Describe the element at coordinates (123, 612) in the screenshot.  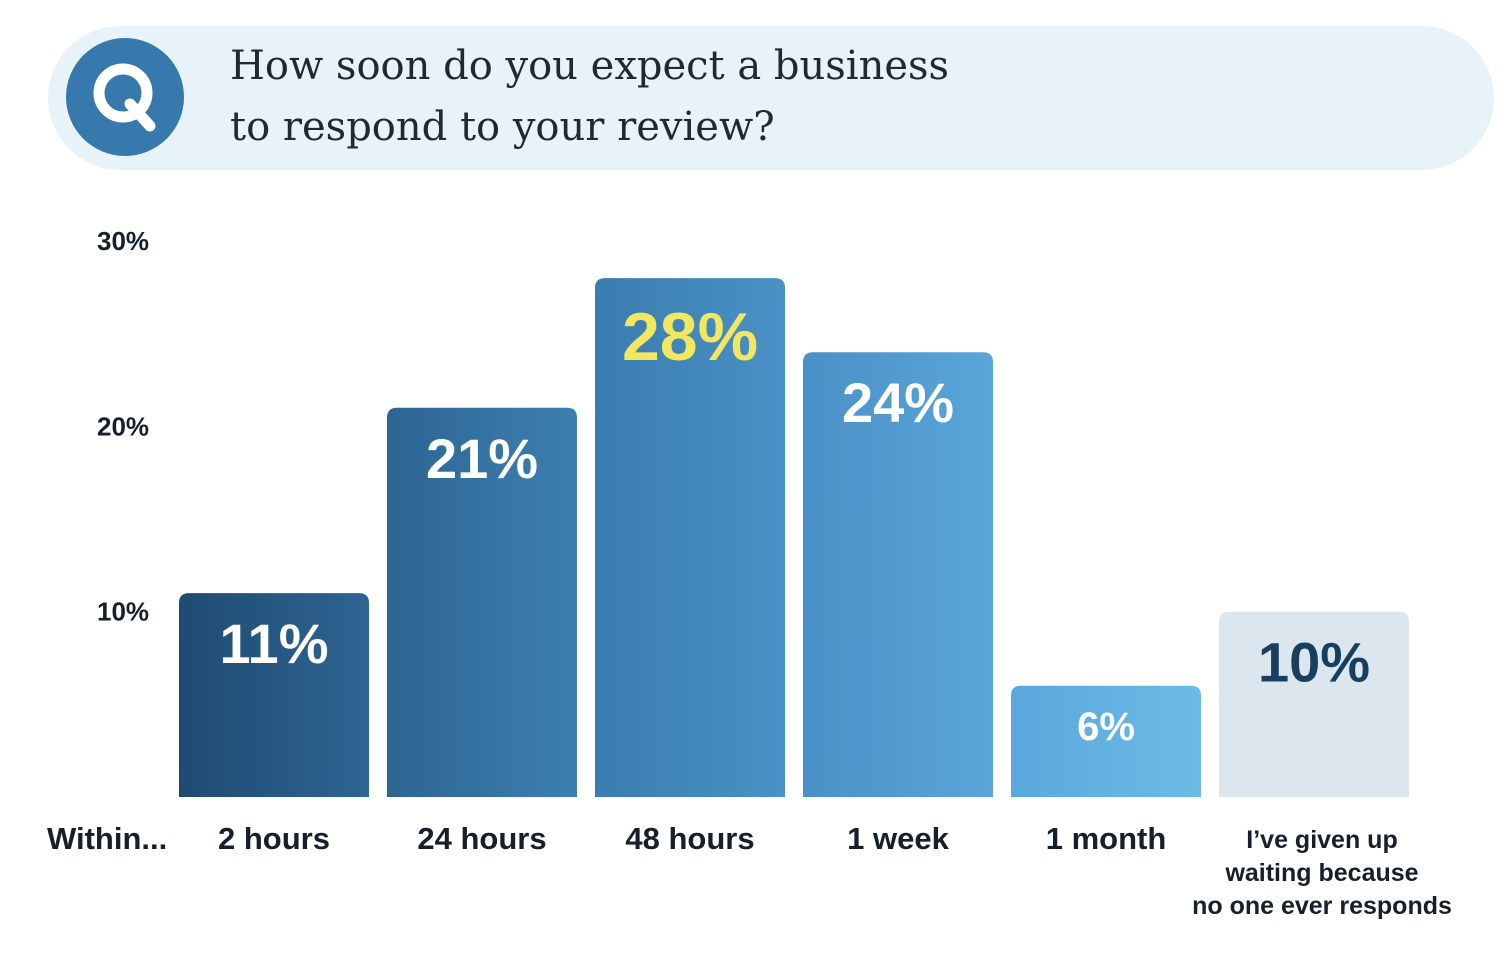
I see `y-tick-label-10: 10%` at that location.